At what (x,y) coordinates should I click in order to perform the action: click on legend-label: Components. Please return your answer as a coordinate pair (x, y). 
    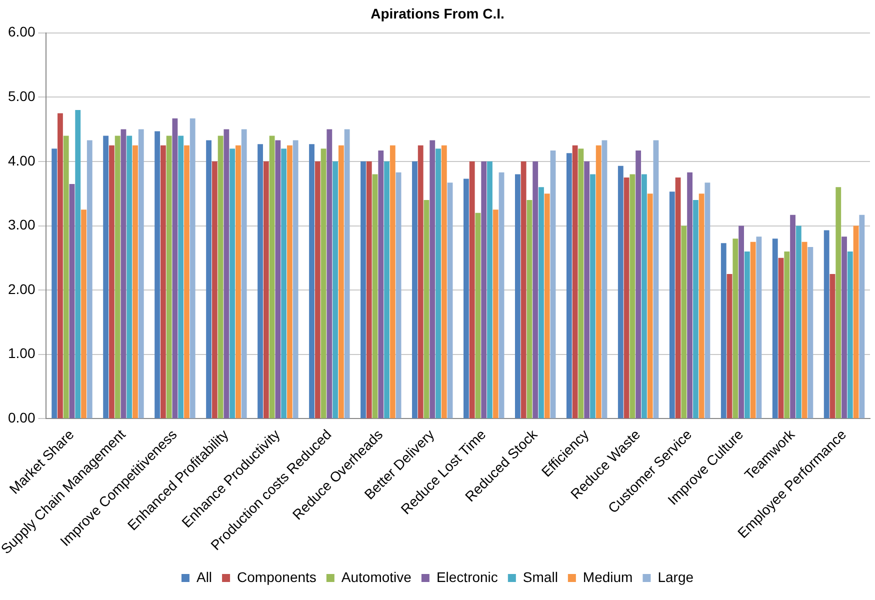
    Looking at the image, I should click on (276, 576).